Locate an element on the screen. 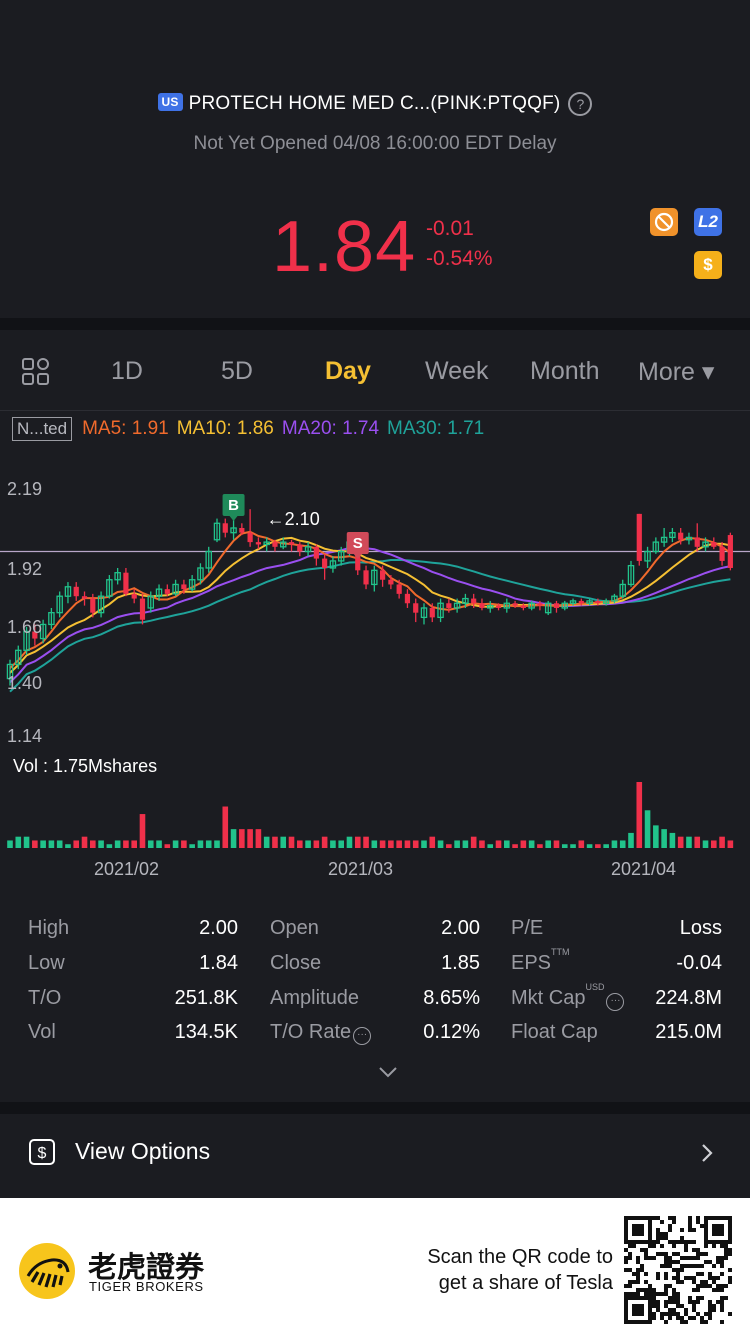  tab-more: More ▾ is located at coordinates (676, 372).